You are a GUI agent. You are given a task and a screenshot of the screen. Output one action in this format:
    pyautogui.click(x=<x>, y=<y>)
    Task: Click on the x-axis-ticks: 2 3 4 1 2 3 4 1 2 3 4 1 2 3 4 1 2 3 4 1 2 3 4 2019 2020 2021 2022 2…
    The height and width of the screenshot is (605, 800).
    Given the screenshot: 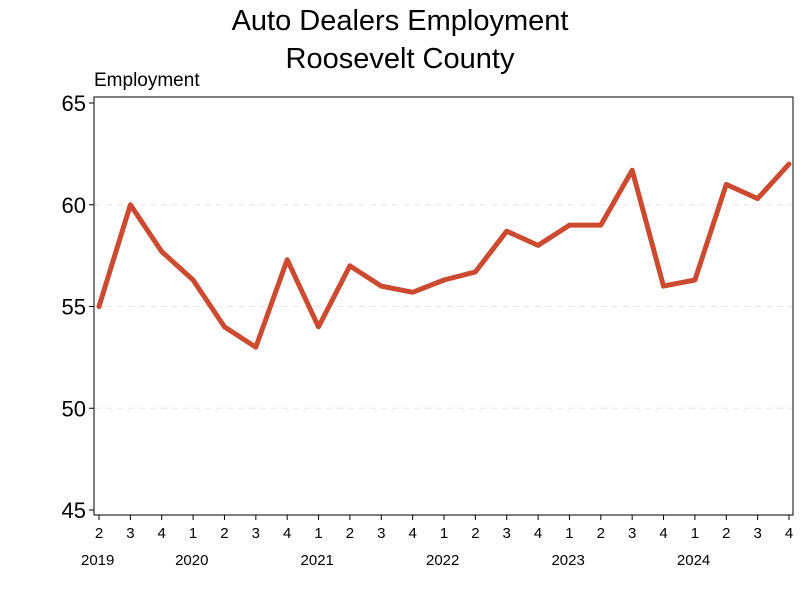 What is the action you would take?
    pyautogui.click(x=437, y=542)
    